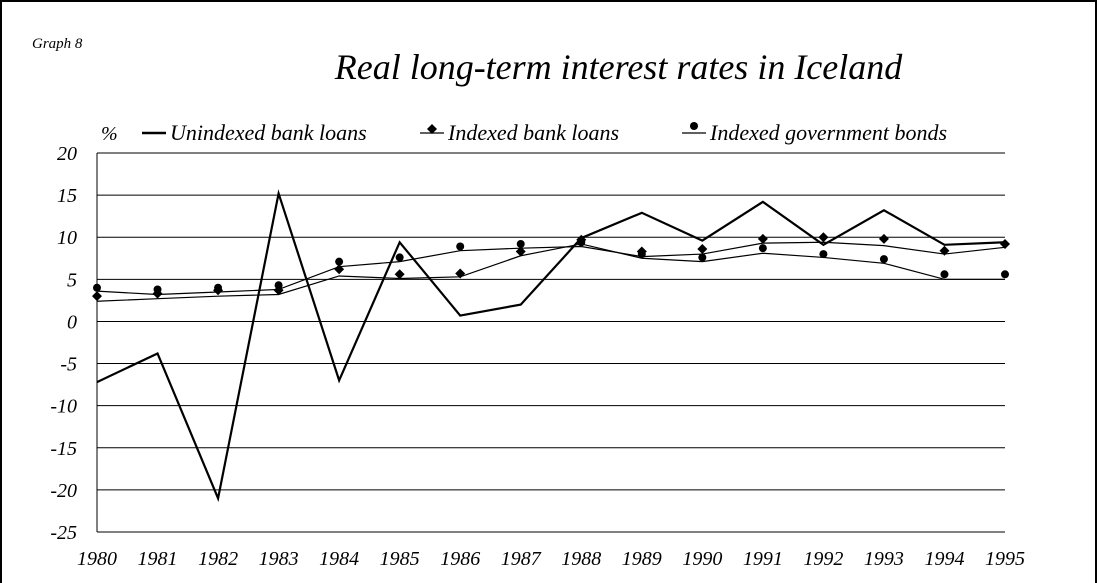 Image resolution: width=1099 pixels, height=583 pixels. What do you see at coordinates (63, 533) in the screenshot?
I see `y-tick-label: -25` at bounding box center [63, 533].